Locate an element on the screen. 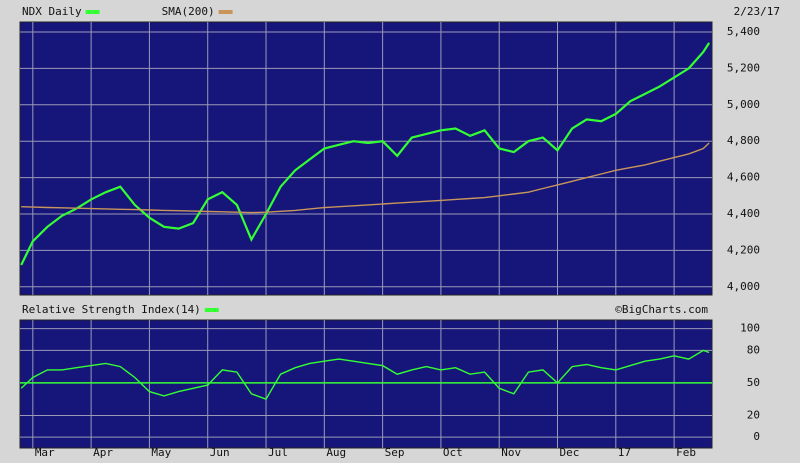 The width and height of the screenshot is (800, 463). y-tick-label: 4,200 is located at coordinates (743, 249).